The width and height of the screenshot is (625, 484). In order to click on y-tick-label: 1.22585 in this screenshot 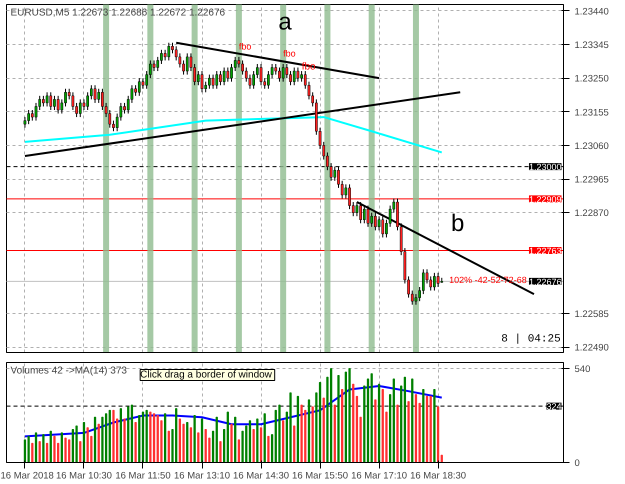, I will do `click(591, 314)`.